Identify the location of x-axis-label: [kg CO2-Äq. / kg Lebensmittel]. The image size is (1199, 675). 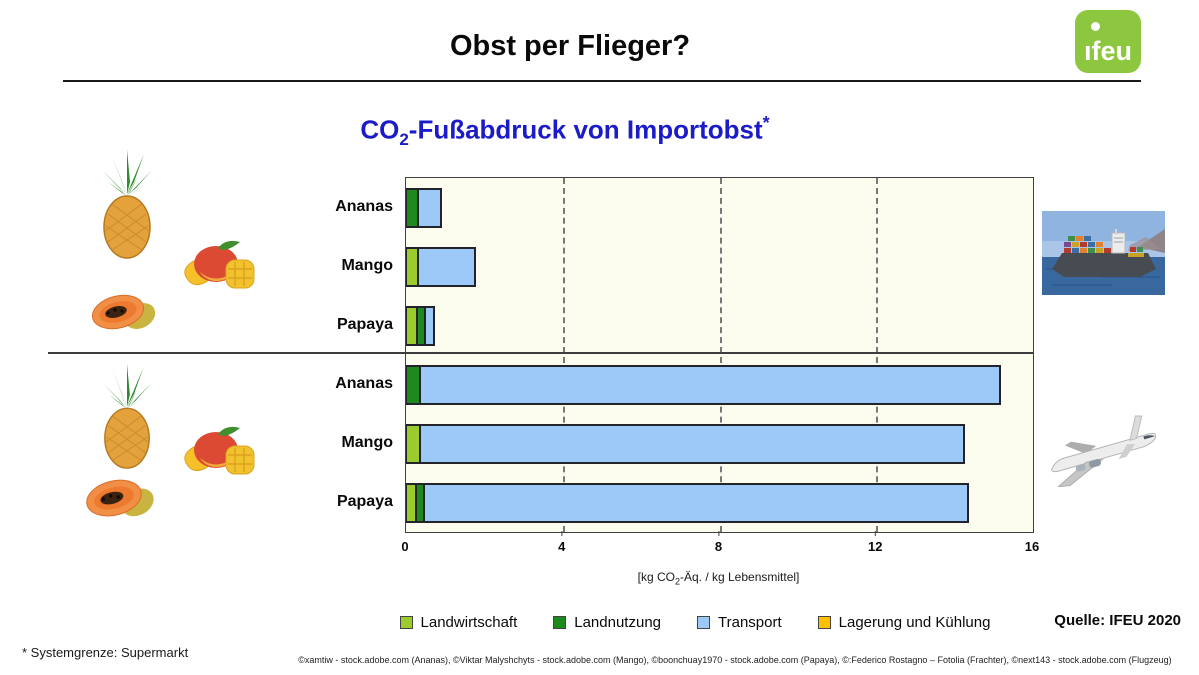
(718, 578).